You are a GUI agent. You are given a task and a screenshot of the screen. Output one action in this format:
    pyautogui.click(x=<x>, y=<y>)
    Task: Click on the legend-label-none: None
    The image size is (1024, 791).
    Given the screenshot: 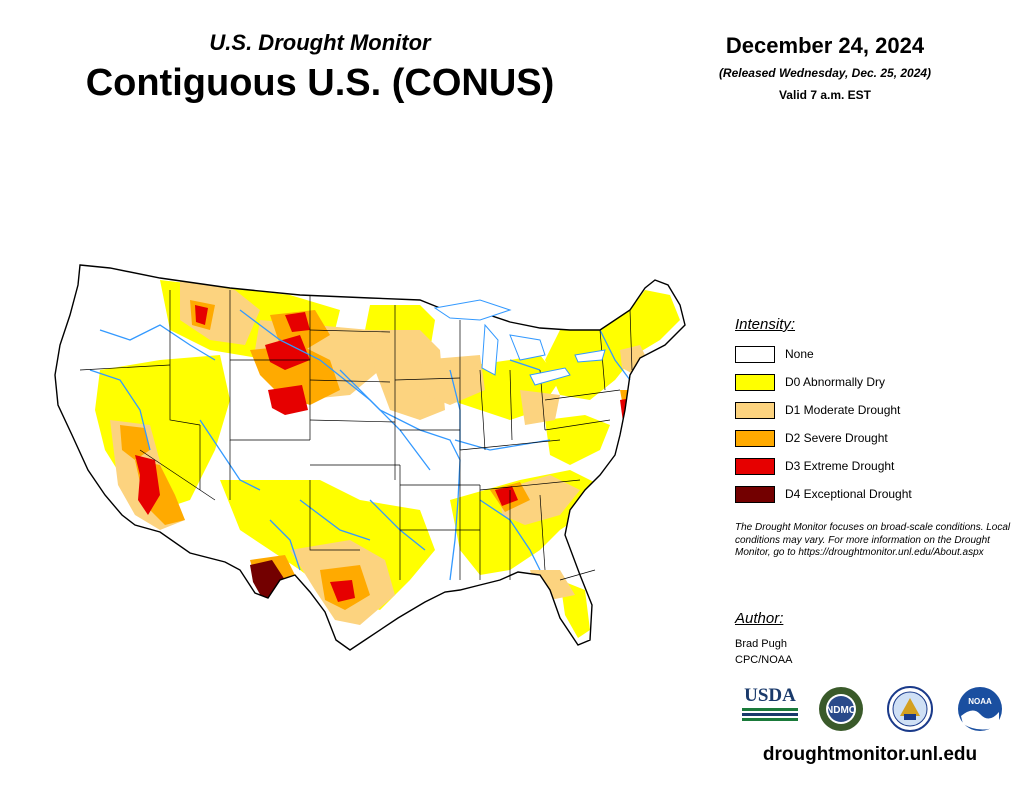 What is the action you would take?
    pyautogui.click(x=799, y=354)
    